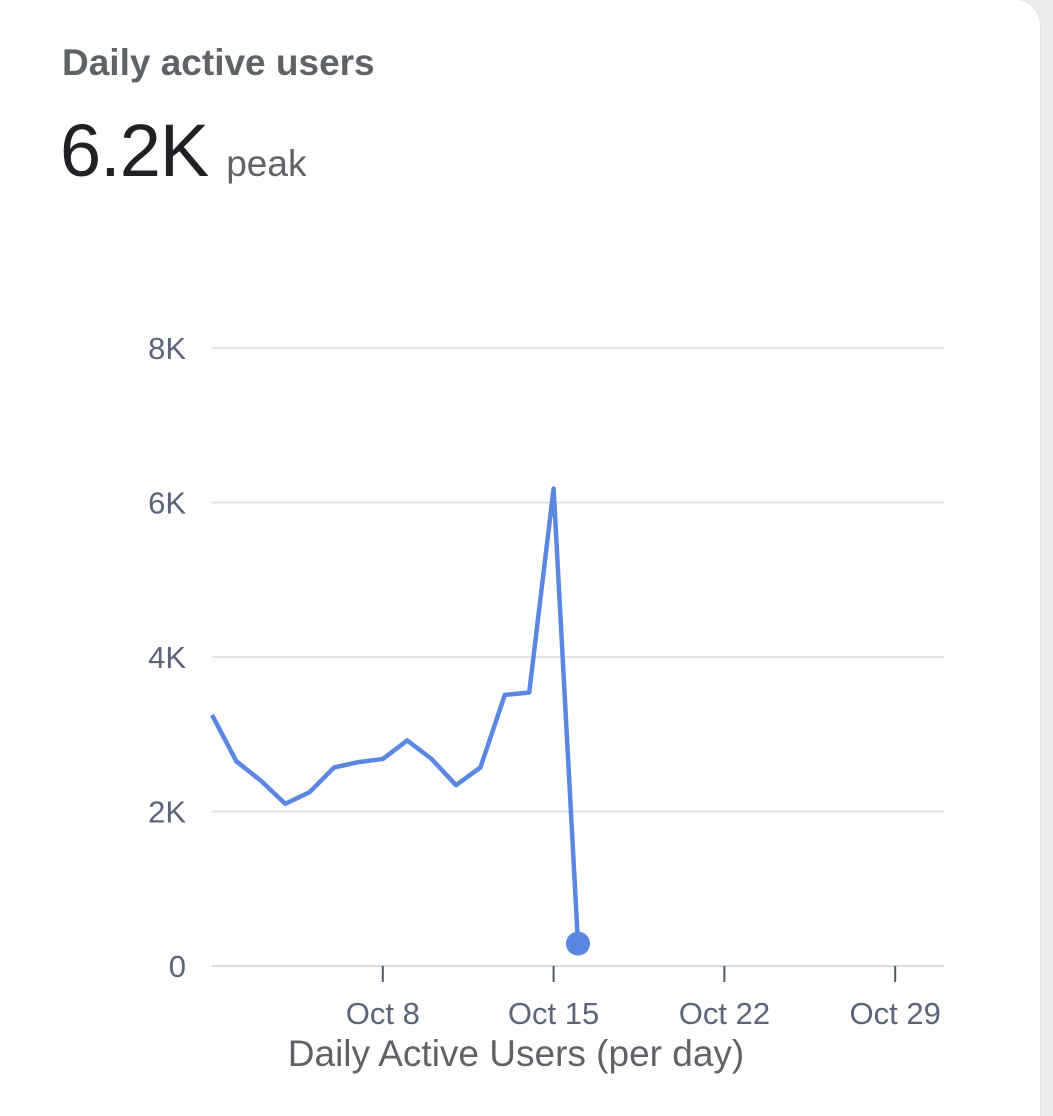 The width and height of the screenshot is (1053, 1116). What do you see at coordinates (134, 150) in the screenshot?
I see `peak-value: 6.2K` at bounding box center [134, 150].